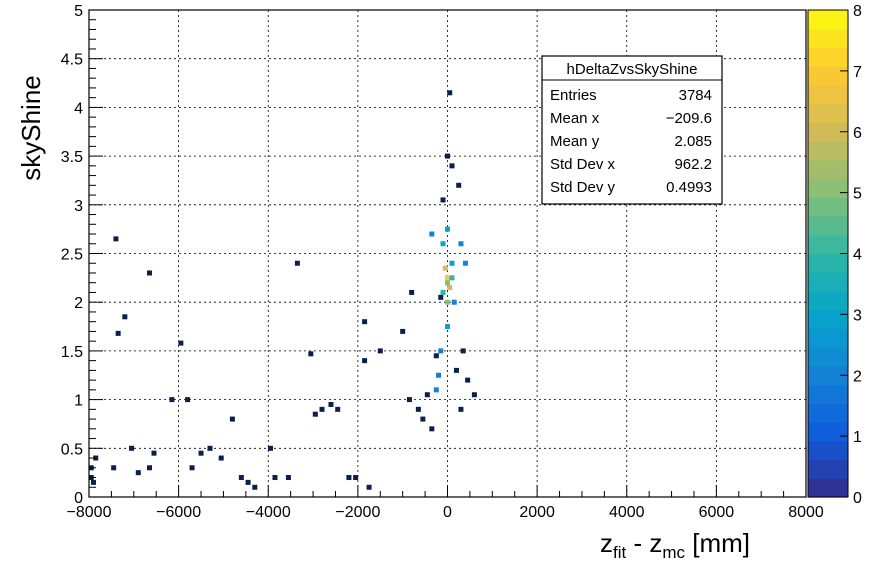 This screenshot has height=567, width=873. I want to click on stats-row-label: Mean y, so click(575, 141).